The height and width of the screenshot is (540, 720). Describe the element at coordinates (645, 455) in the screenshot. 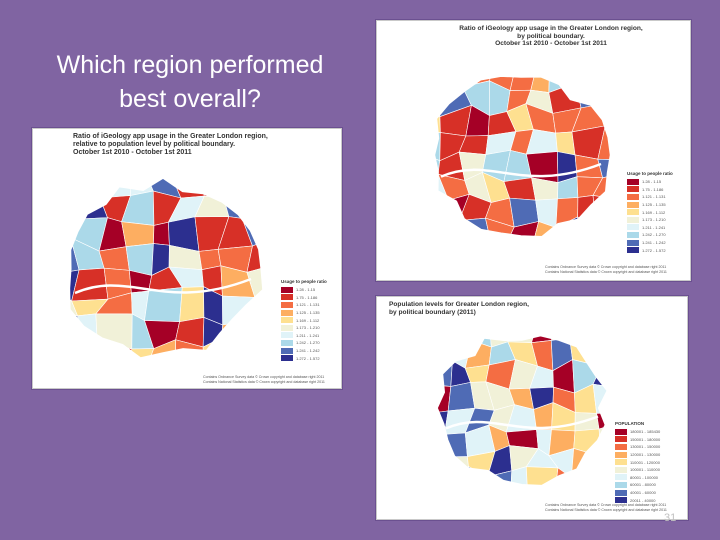

I see `legend-label: 120001 - 130000` at that location.